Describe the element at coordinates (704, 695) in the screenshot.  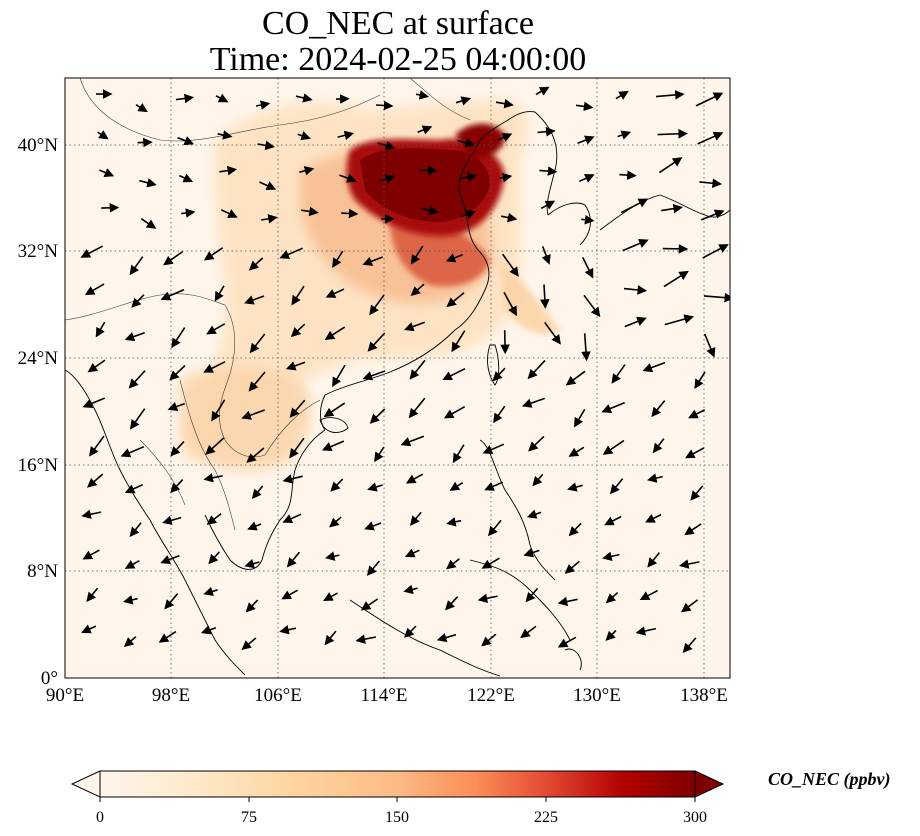
I see `lon-tick-label: 138°E` at that location.